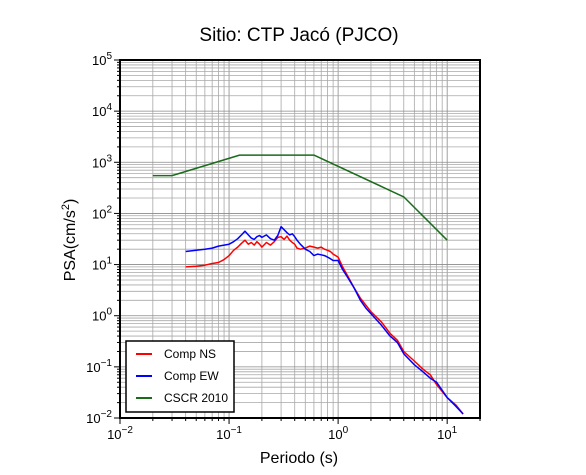 This screenshot has width=586, height=475. Describe the element at coordinates (191, 376) in the screenshot. I see `legend-label: Comp EW` at that location.